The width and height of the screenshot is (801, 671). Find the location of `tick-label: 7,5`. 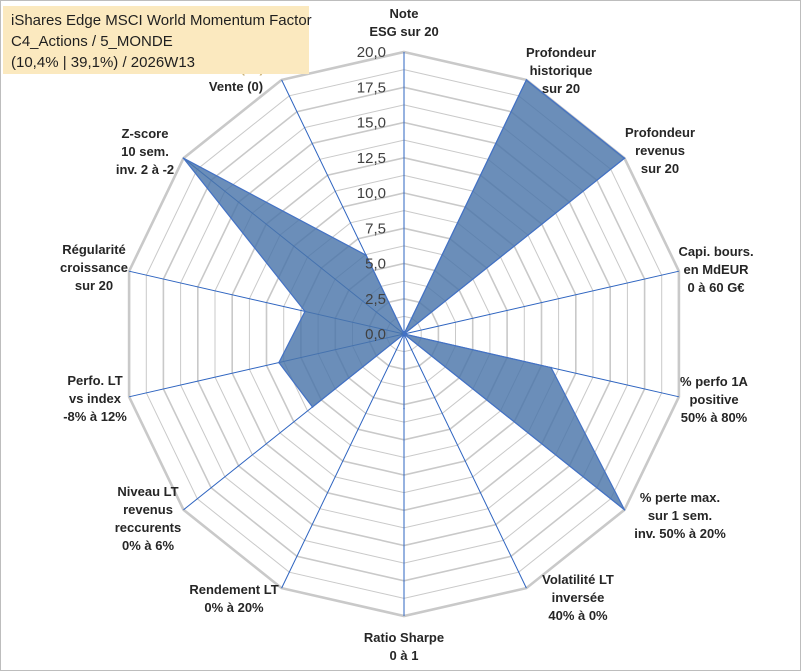

tick-label: 7,5 is located at coordinates (375, 228).